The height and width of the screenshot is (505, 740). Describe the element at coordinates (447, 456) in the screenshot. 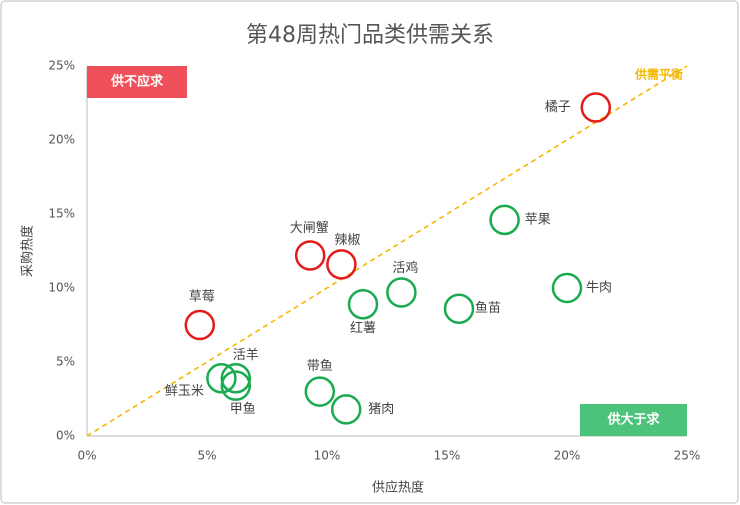

I see `x-tick-label: 15%` at that location.